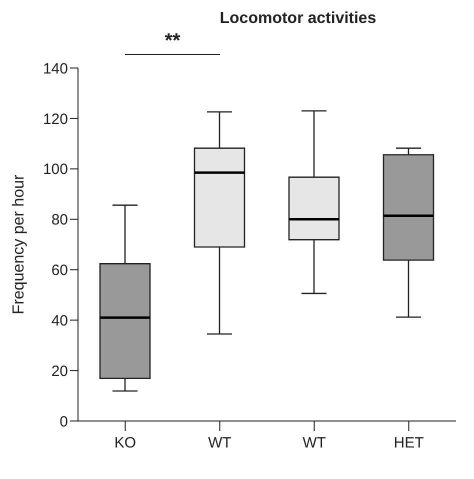  What do you see at coordinates (55, 169) in the screenshot?
I see `y-tick-label: 100` at bounding box center [55, 169].